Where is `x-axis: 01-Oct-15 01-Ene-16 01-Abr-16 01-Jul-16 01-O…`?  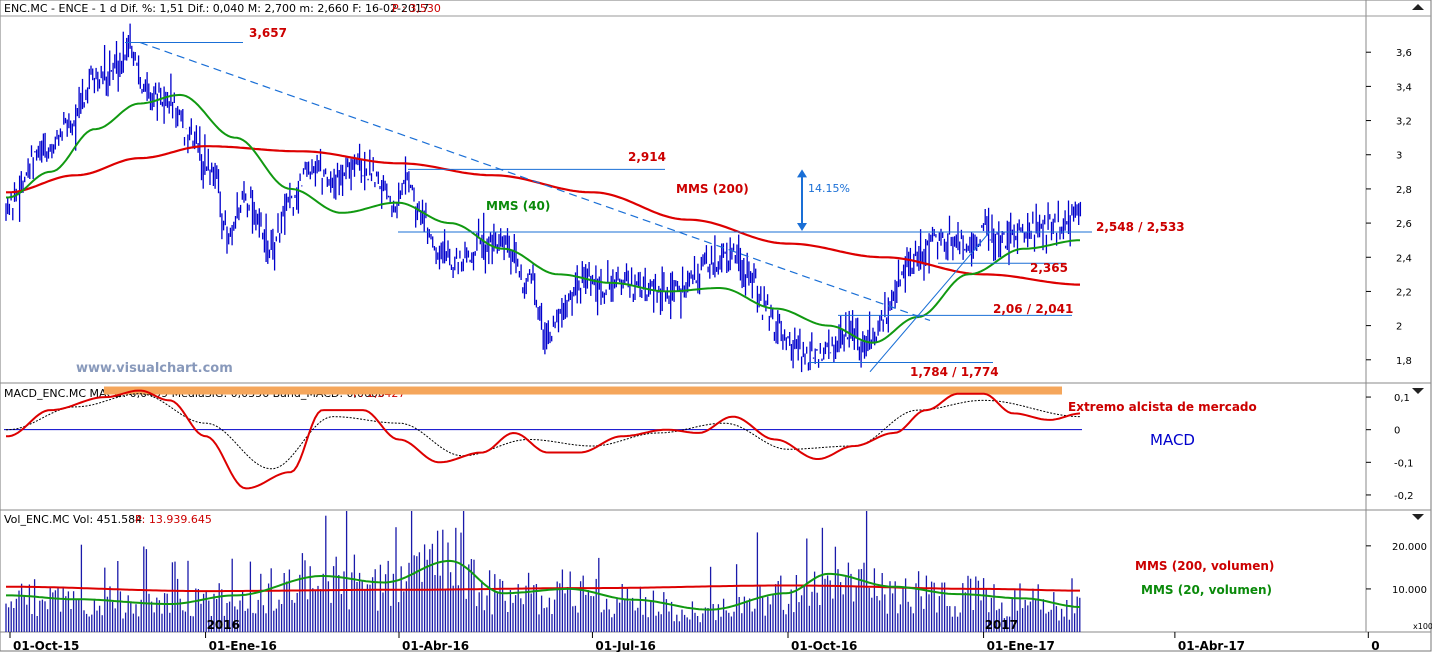 x-axis: 01-Oct-15 01-Ene-16 01-Abr-16 01-Jul-16 01-O… is located at coordinates (694, 635).